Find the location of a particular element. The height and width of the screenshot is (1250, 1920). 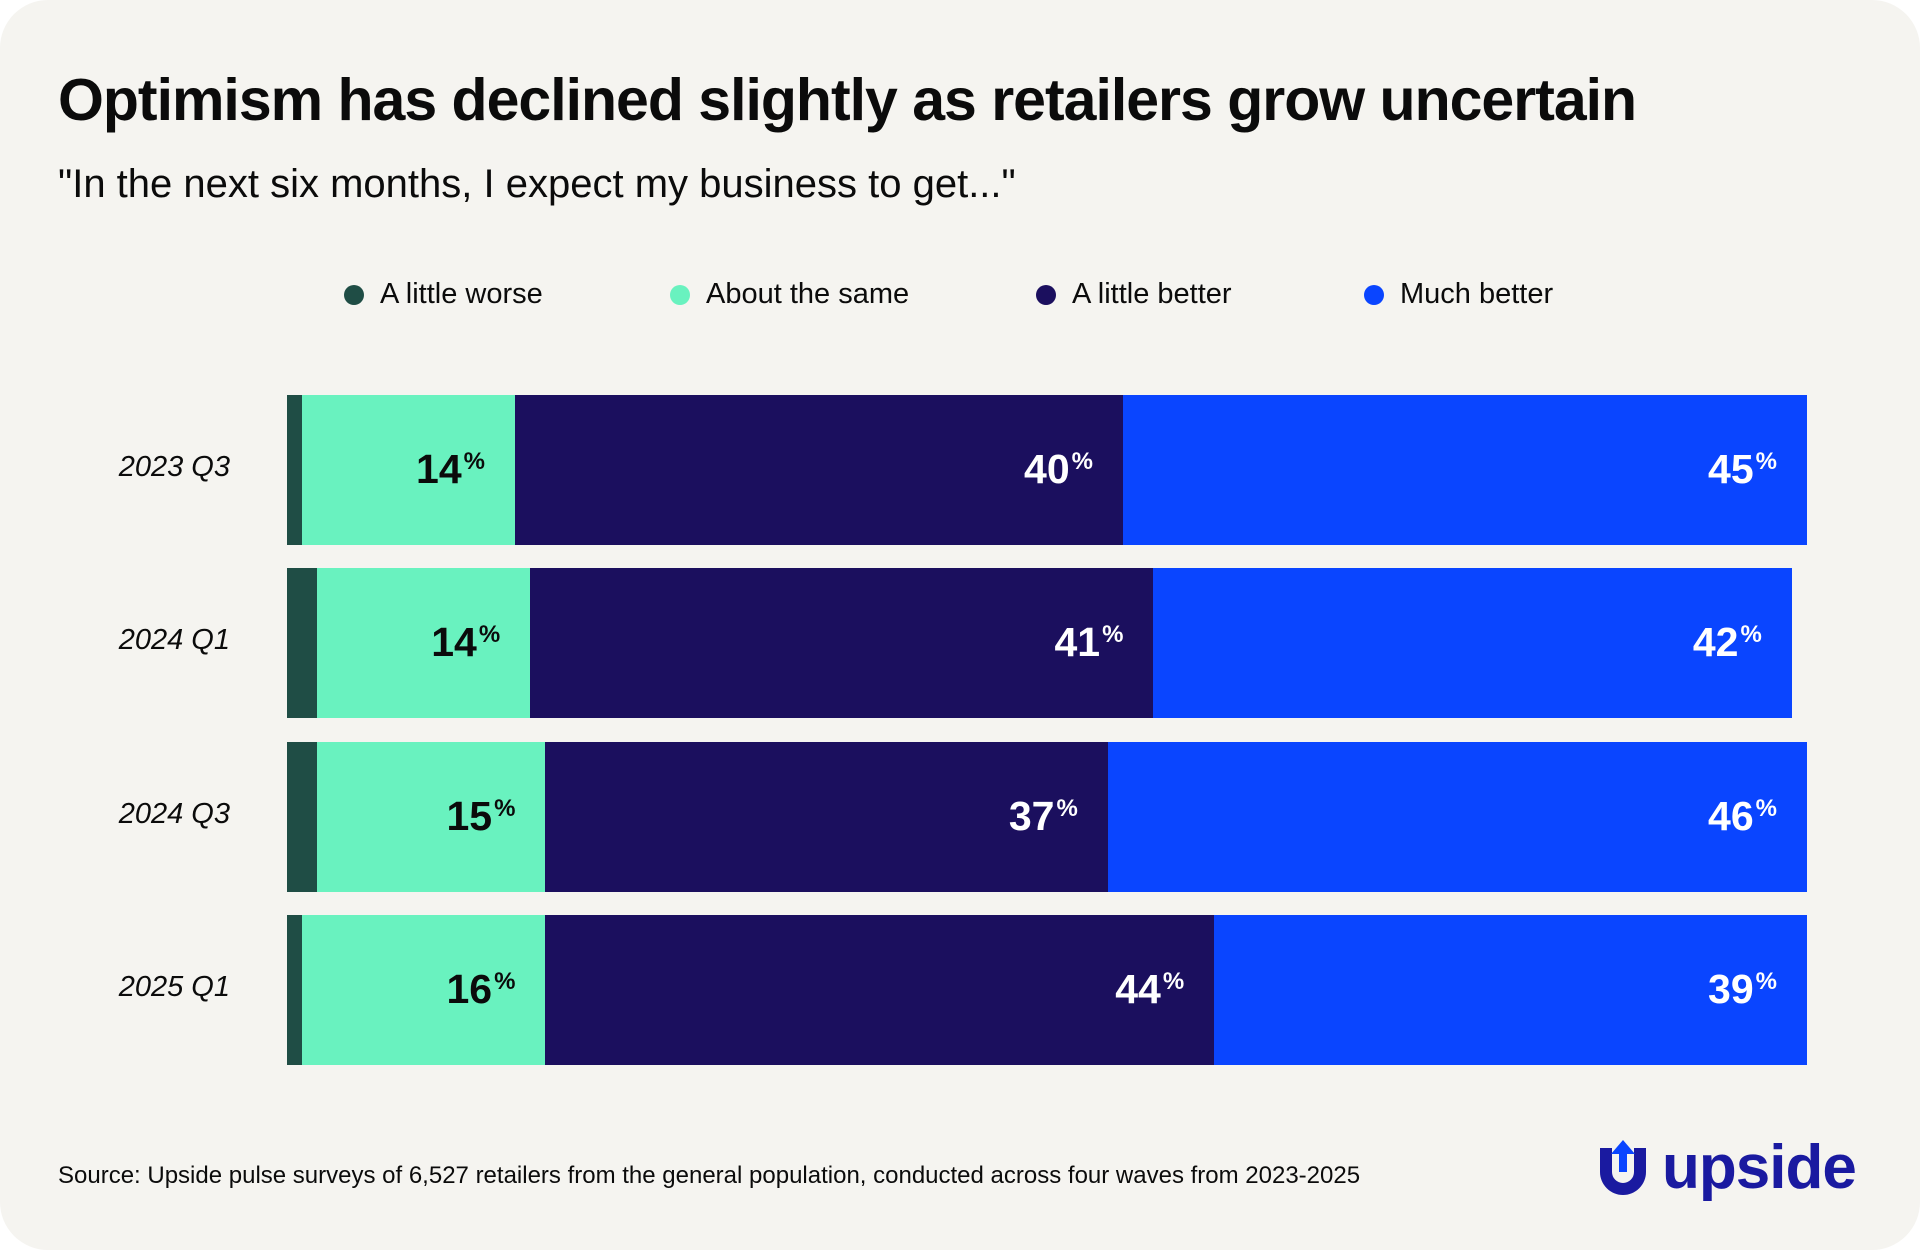

data-label: 42% is located at coordinates (1727, 642).